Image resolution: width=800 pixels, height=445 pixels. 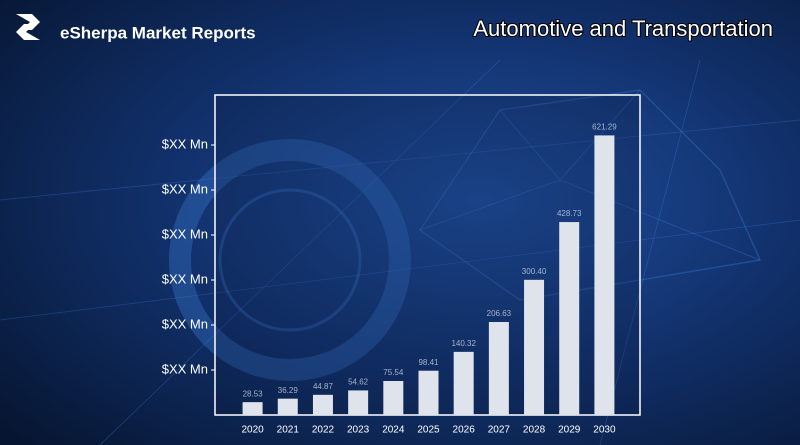 I want to click on value-label: 44.87, so click(x=323, y=386).